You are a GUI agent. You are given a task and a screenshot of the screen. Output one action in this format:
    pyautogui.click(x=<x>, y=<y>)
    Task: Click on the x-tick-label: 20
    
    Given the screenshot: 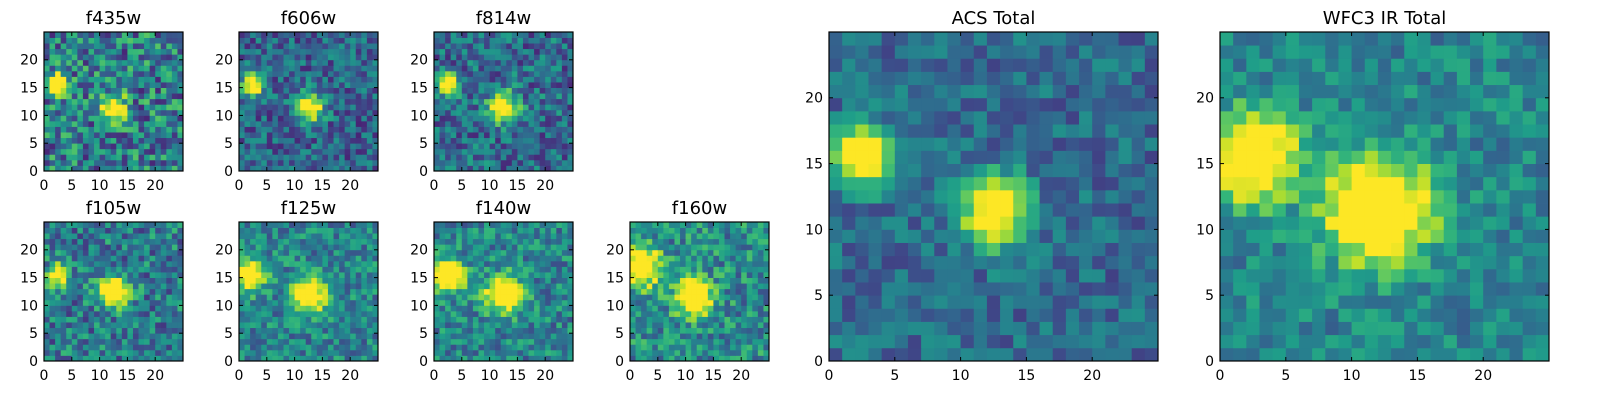 What is the action you would take?
    pyautogui.click(x=545, y=186)
    